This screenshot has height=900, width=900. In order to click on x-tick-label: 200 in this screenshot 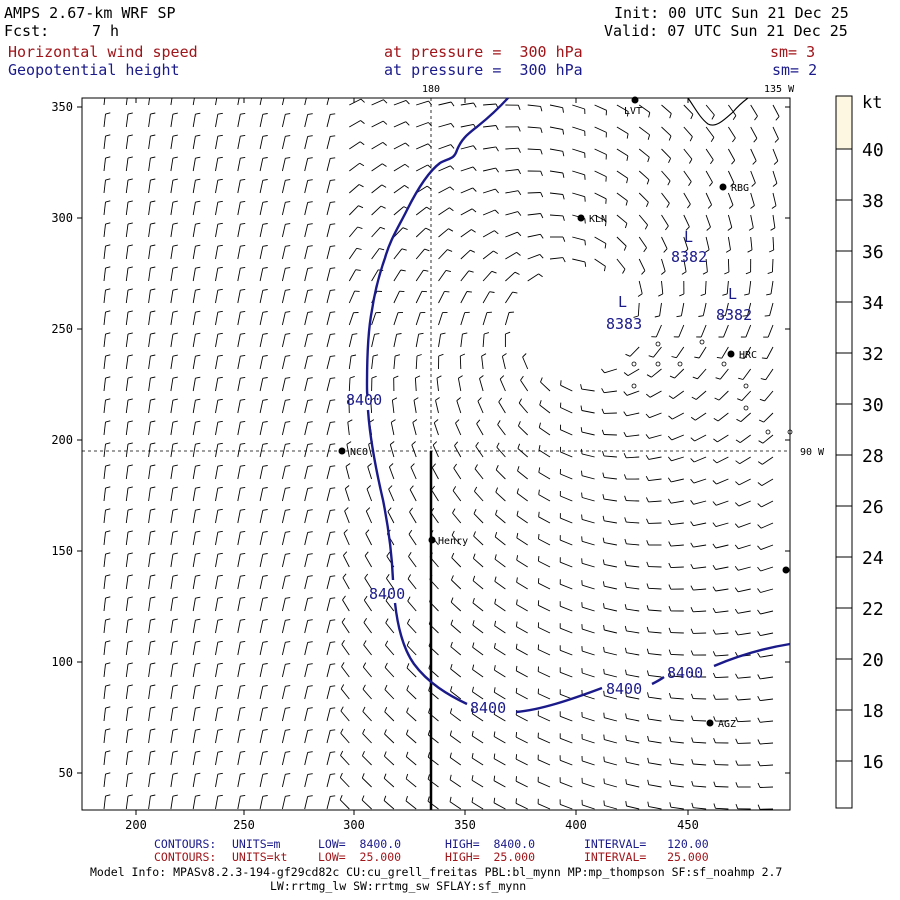, I will do `click(136, 825)`.